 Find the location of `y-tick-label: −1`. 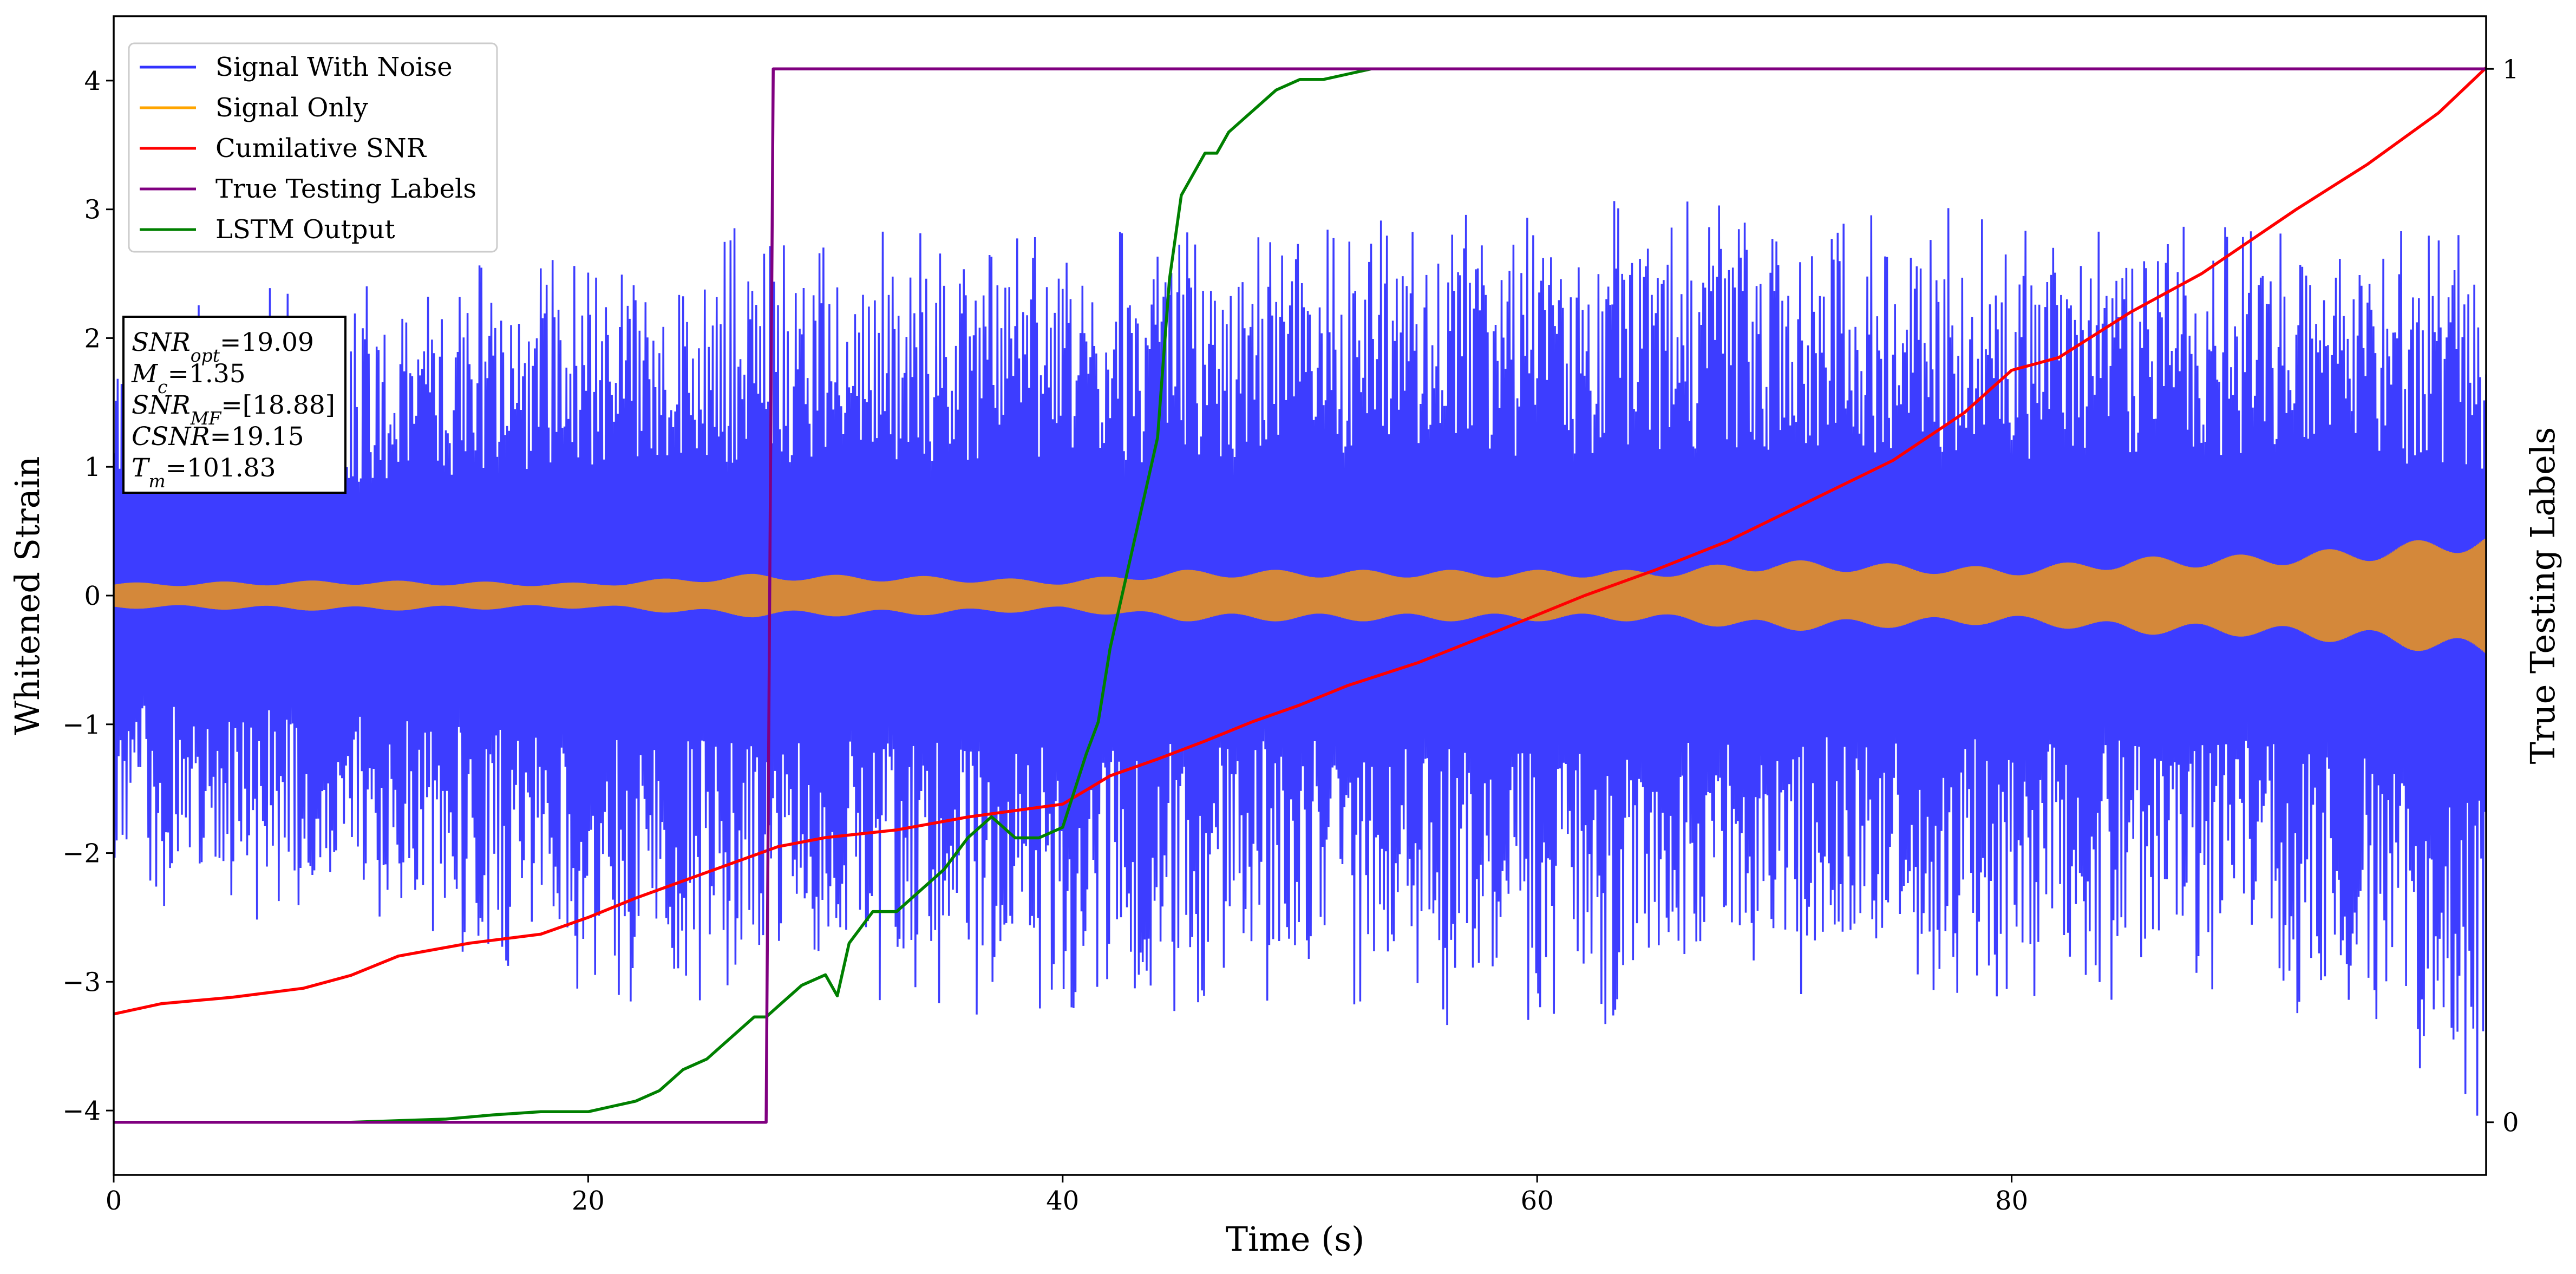

y-tick-label: −1 is located at coordinates (82, 725).